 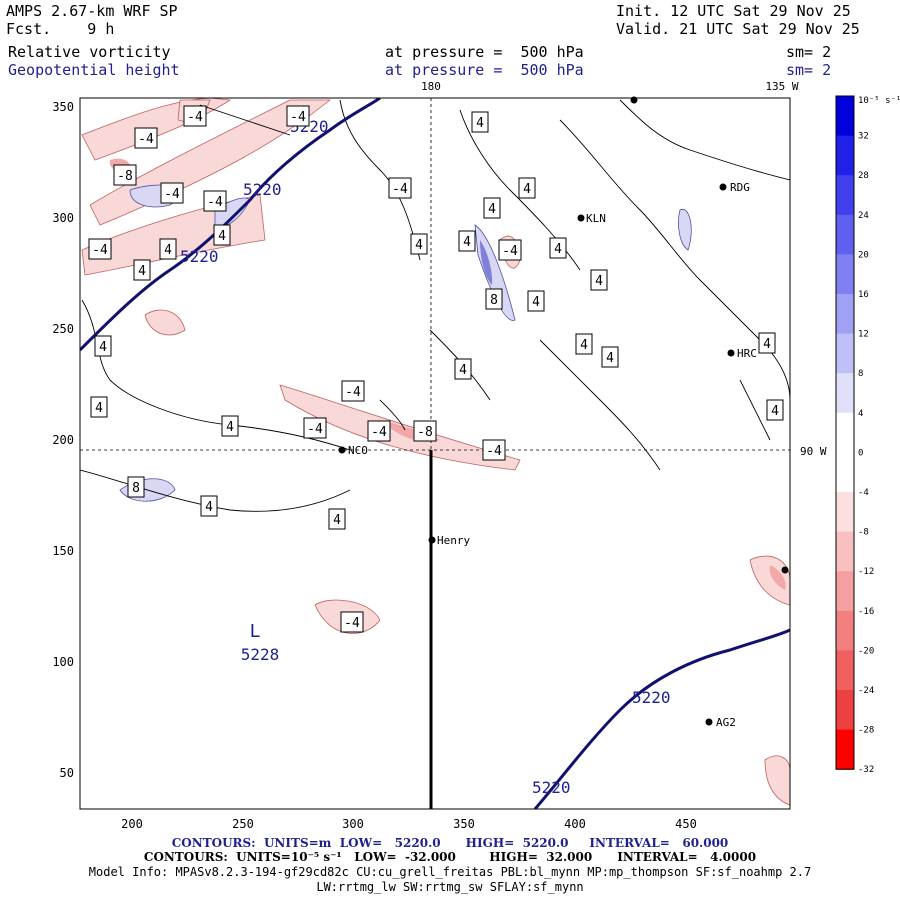 I want to click on colorbar-frame, so click(x=845, y=432).